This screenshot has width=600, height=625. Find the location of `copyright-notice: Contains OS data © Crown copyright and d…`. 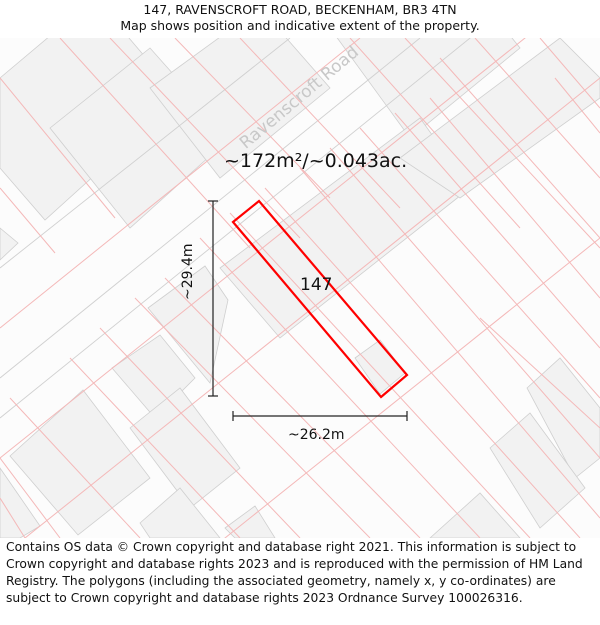

copyright-notice: Contains OS data © Crown copyright and d… is located at coordinates (294, 572).